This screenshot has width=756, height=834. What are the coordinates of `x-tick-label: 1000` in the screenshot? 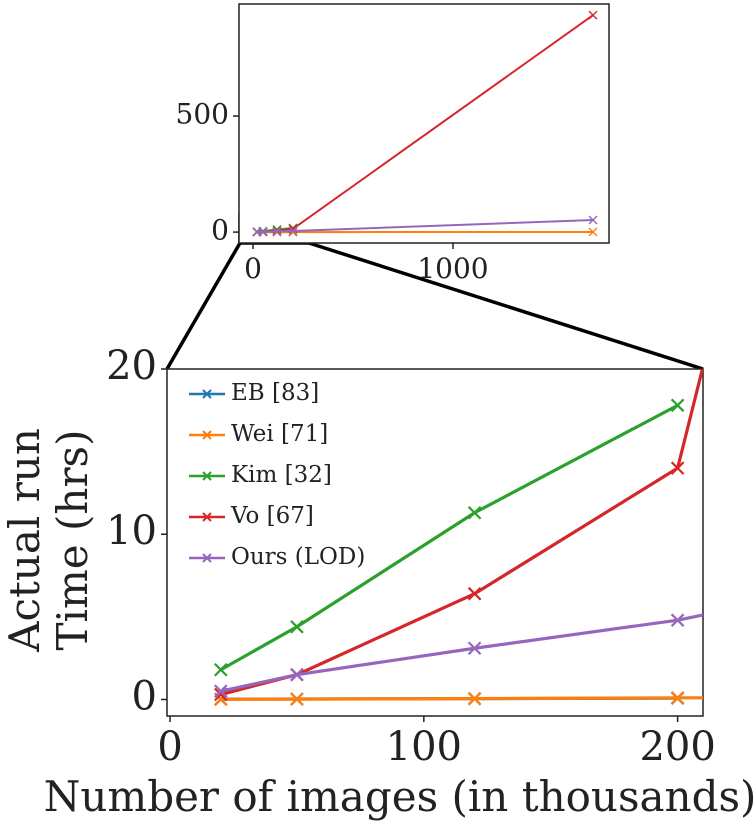 It's located at (452, 268).